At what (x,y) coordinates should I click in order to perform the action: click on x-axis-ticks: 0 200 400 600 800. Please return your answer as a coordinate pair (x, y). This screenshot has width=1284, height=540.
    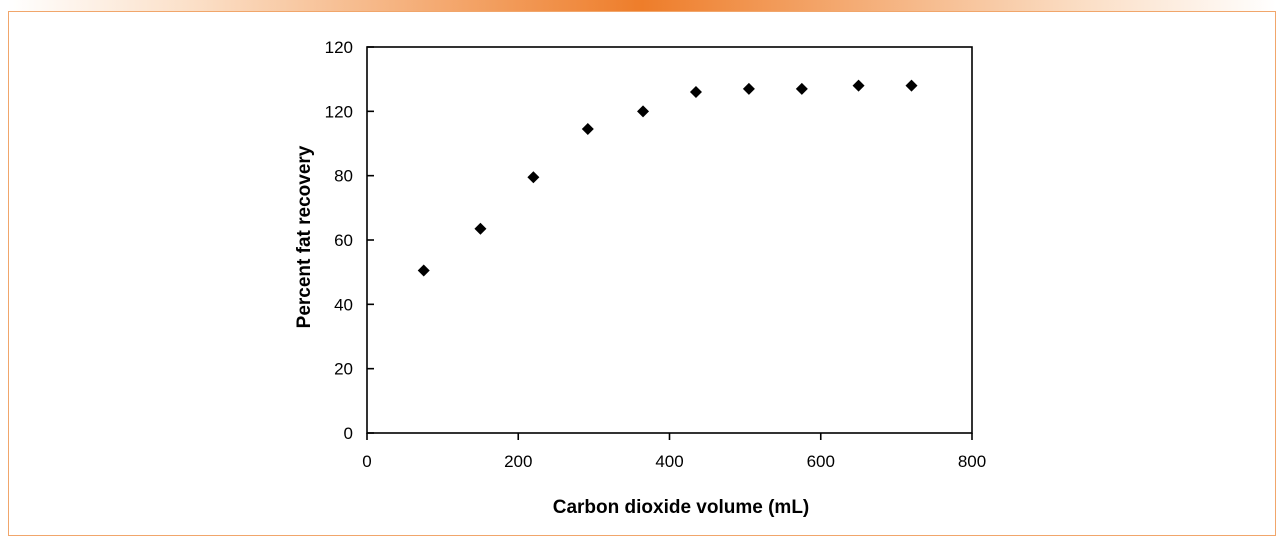
    Looking at the image, I should click on (674, 452).